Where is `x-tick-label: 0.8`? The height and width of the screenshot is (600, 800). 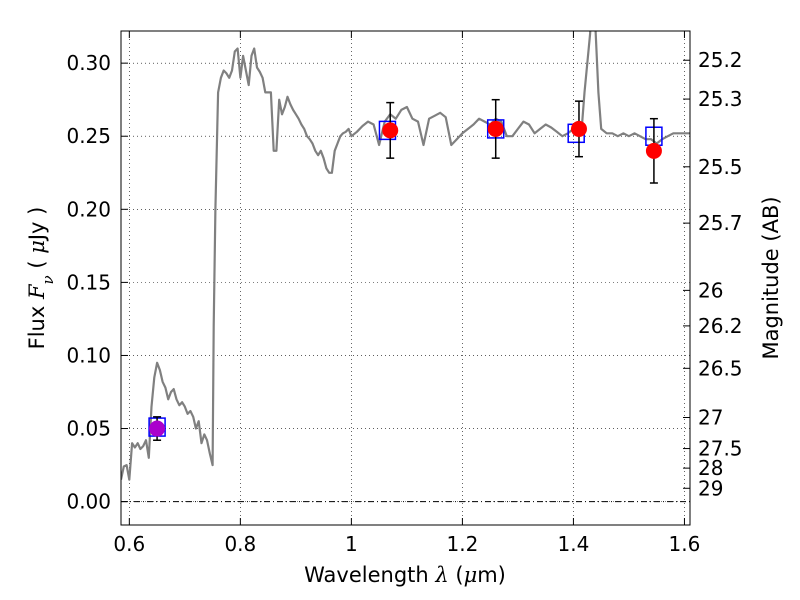 x-tick-label: 0.8 is located at coordinates (240, 544).